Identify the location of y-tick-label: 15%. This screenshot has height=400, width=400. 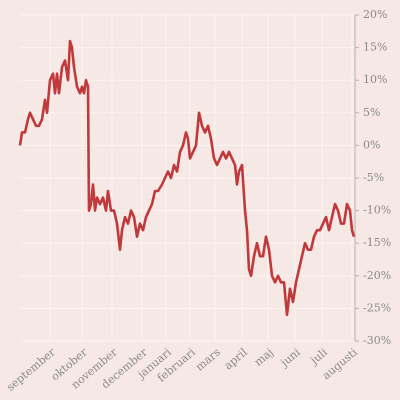
(375, 47).